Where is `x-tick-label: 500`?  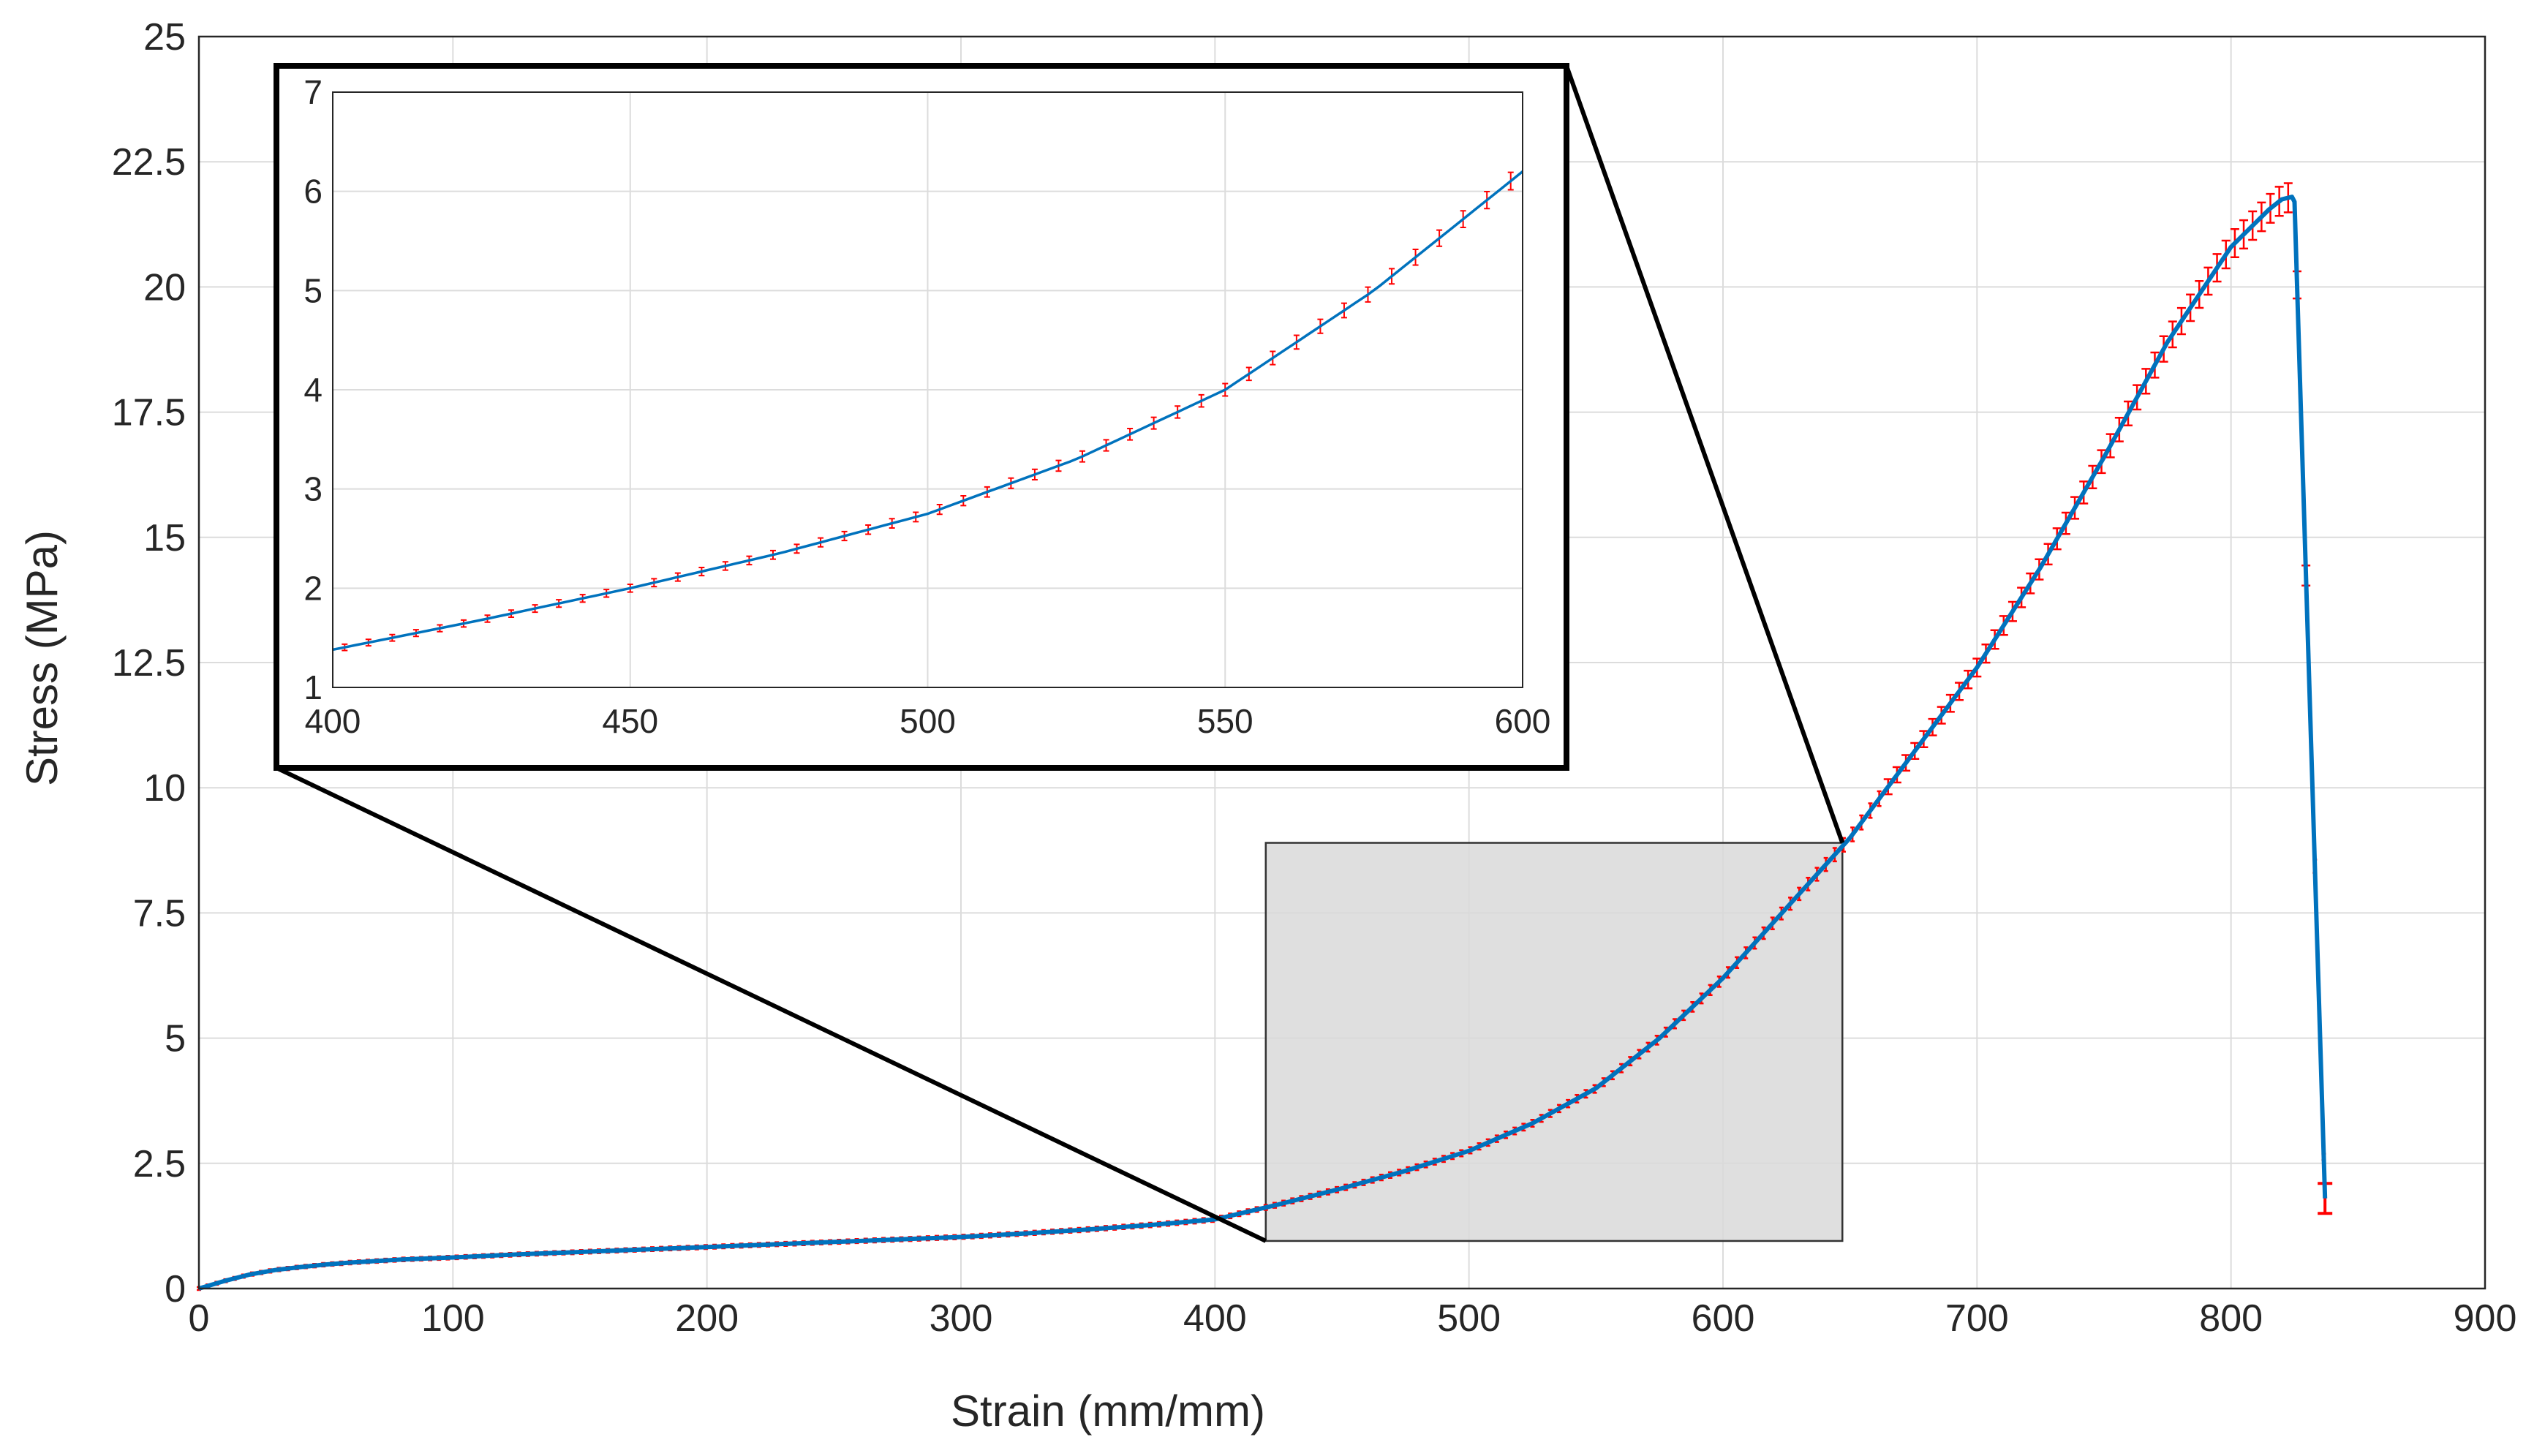 x-tick-label: 500 is located at coordinates (1469, 1319).